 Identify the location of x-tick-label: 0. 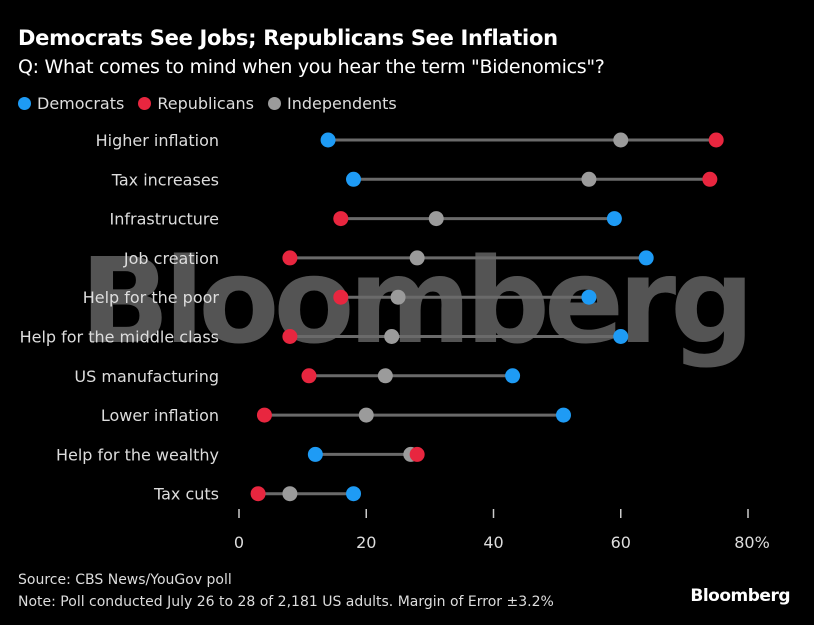
(239, 542).